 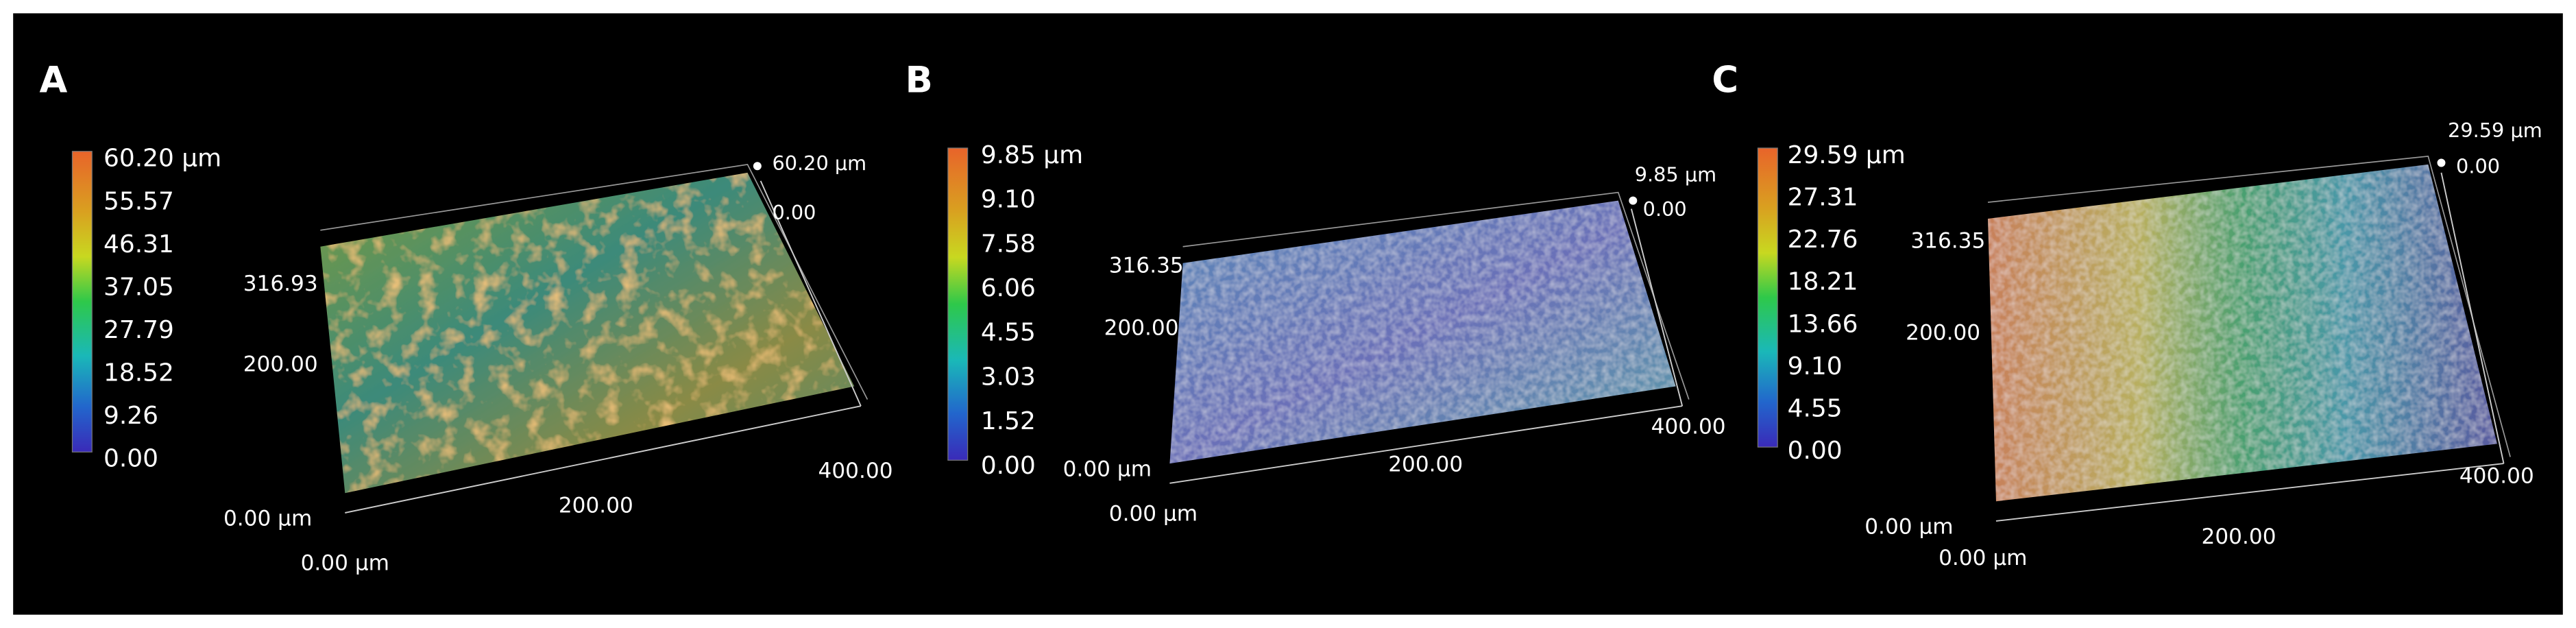 I want to click on colorbar-label: 27.79, so click(x=139, y=330).